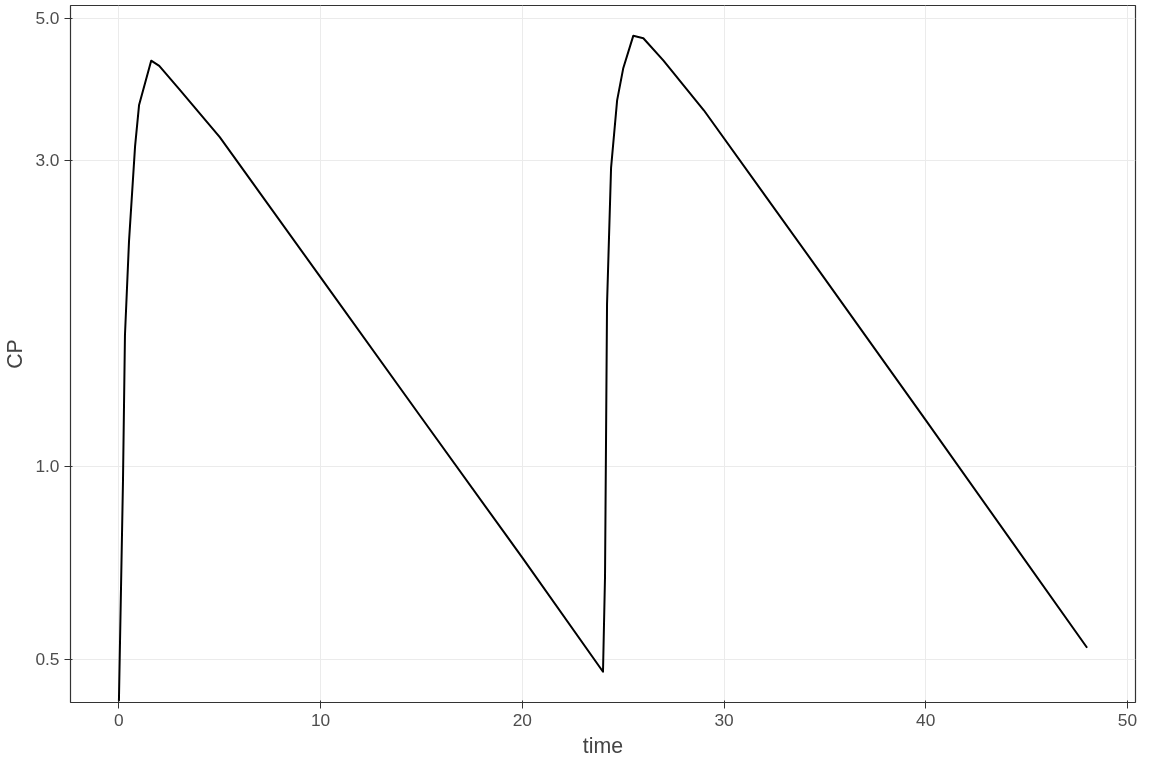 The height and width of the screenshot is (768, 1152). Describe the element at coordinates (724, 719) in the screenshot. I see `x-tick-label: 30` at that location.